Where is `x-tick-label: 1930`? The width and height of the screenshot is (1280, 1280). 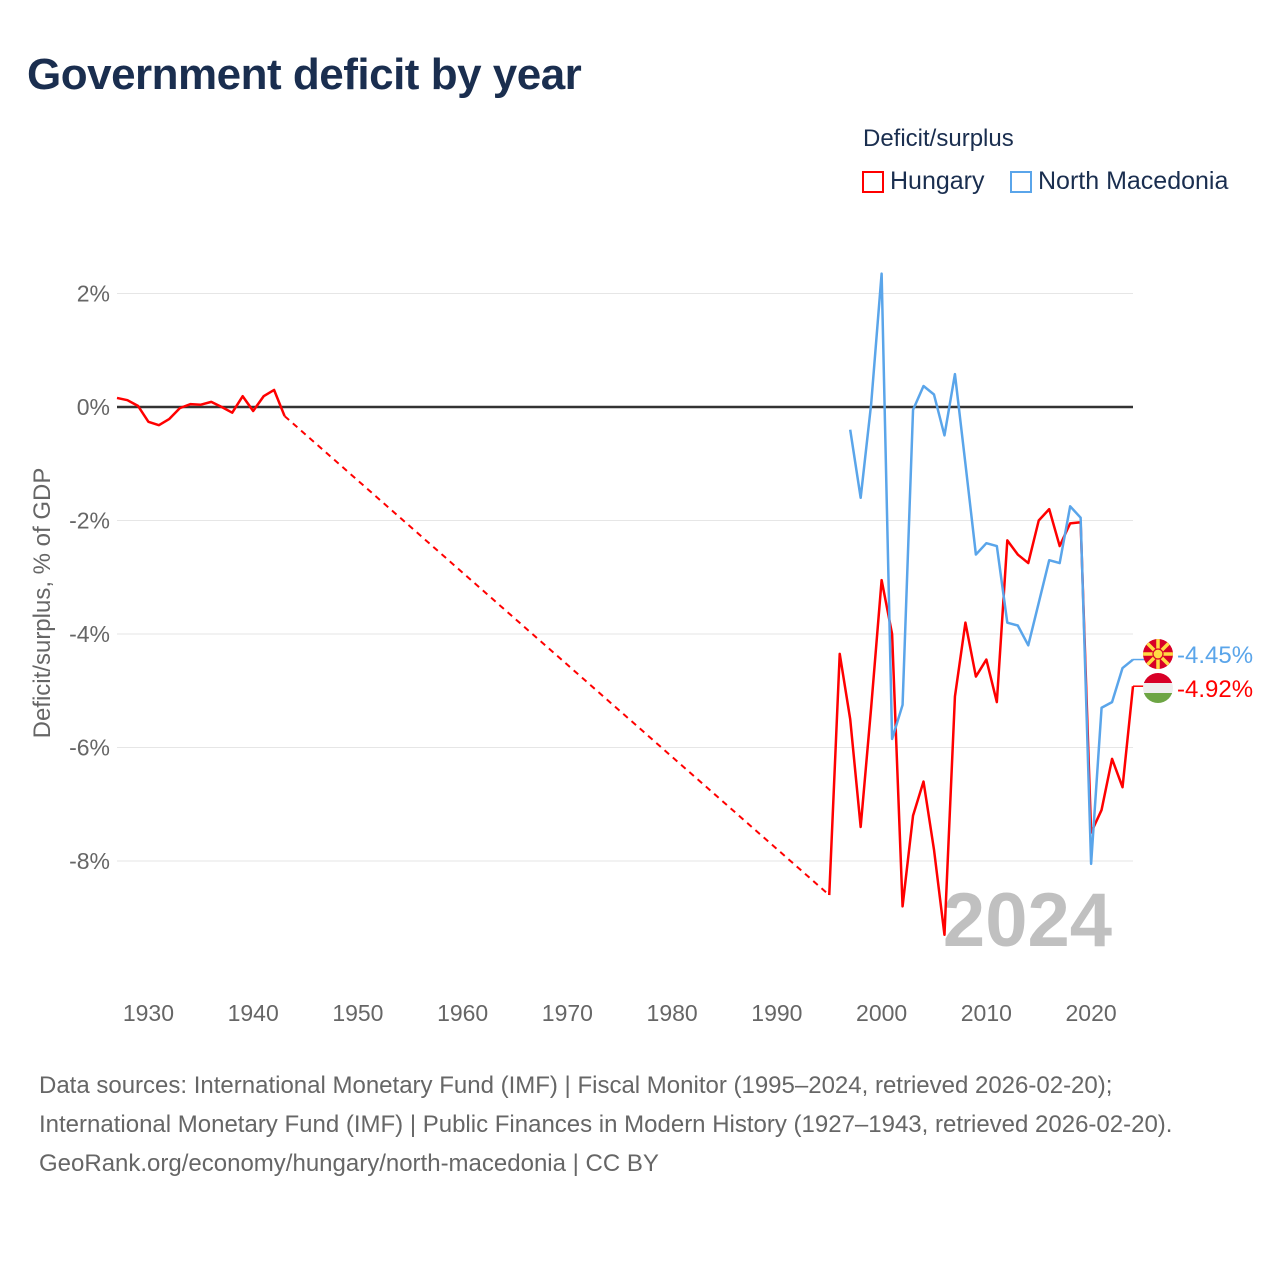 x-tick-label: 1930 is located at coordinates (148, 1013).